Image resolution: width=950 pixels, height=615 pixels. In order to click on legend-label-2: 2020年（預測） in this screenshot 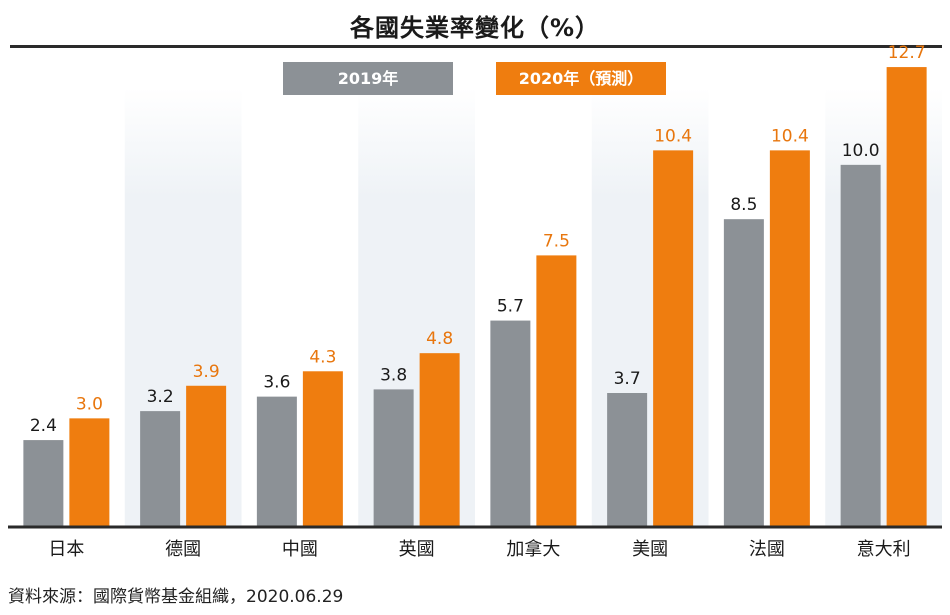, I will do `click(581, 78)`.